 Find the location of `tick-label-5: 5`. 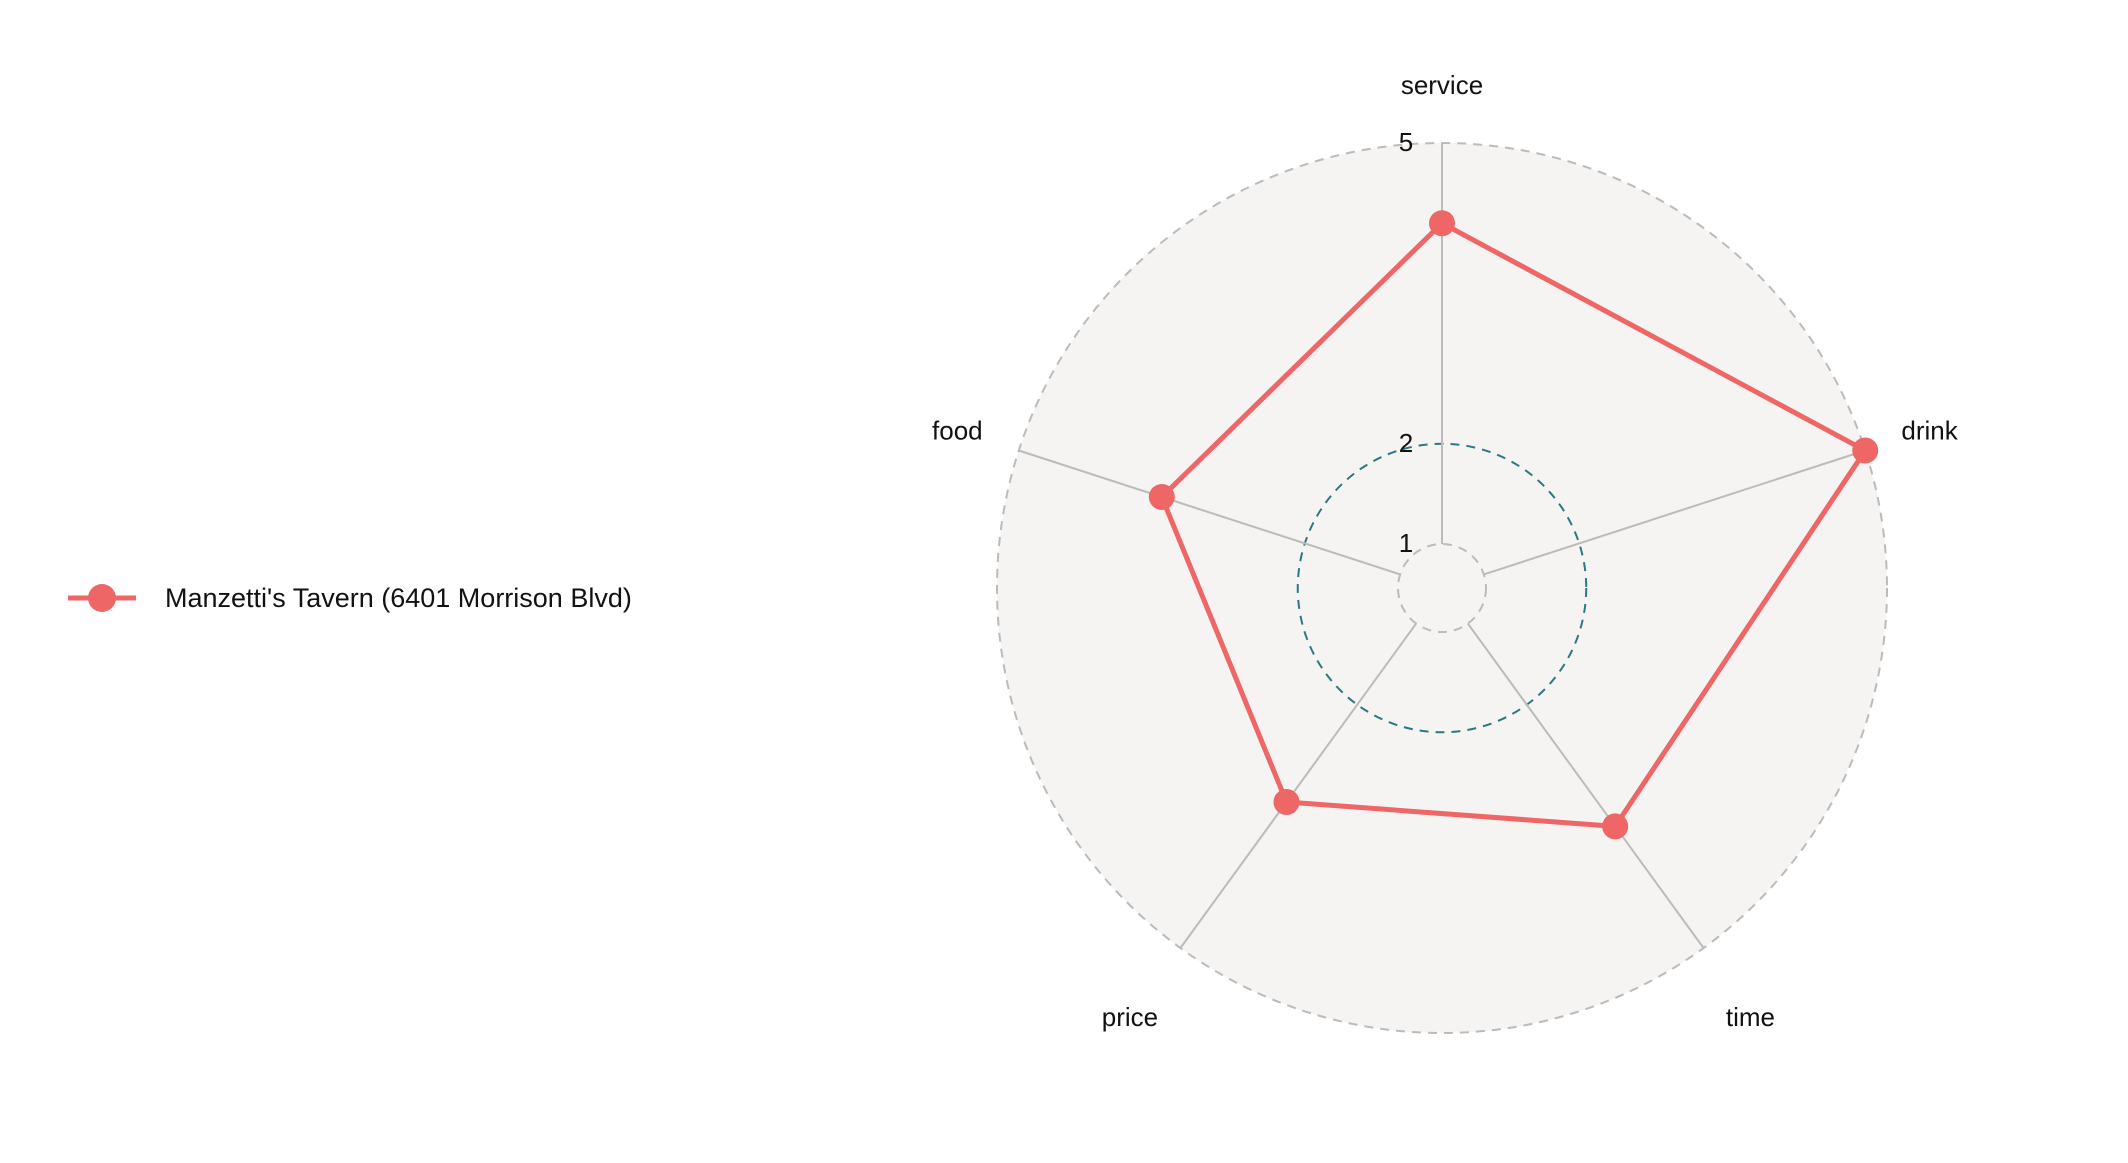

tick-label-5: 5 is located at coordinates (1406, 142).